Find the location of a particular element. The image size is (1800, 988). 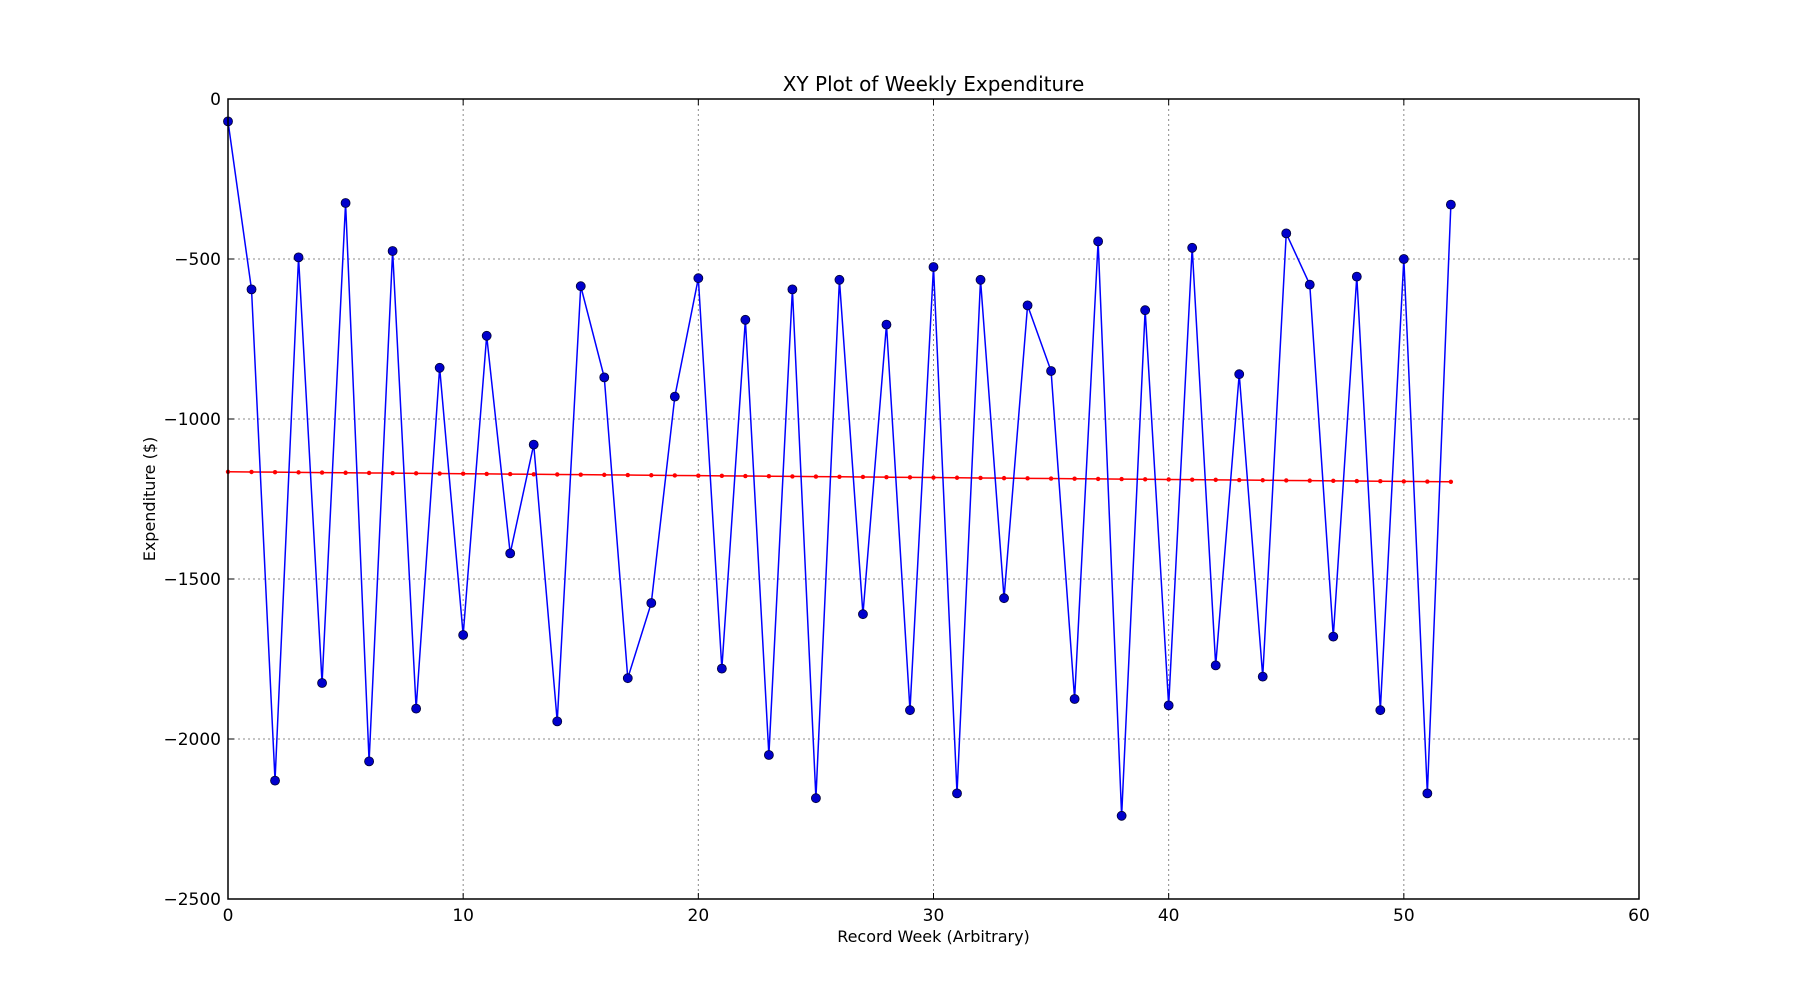

y-tick-labels: 0 −500 −1000 −1500 −2000 −2500 is located at coordinates (192, 500).